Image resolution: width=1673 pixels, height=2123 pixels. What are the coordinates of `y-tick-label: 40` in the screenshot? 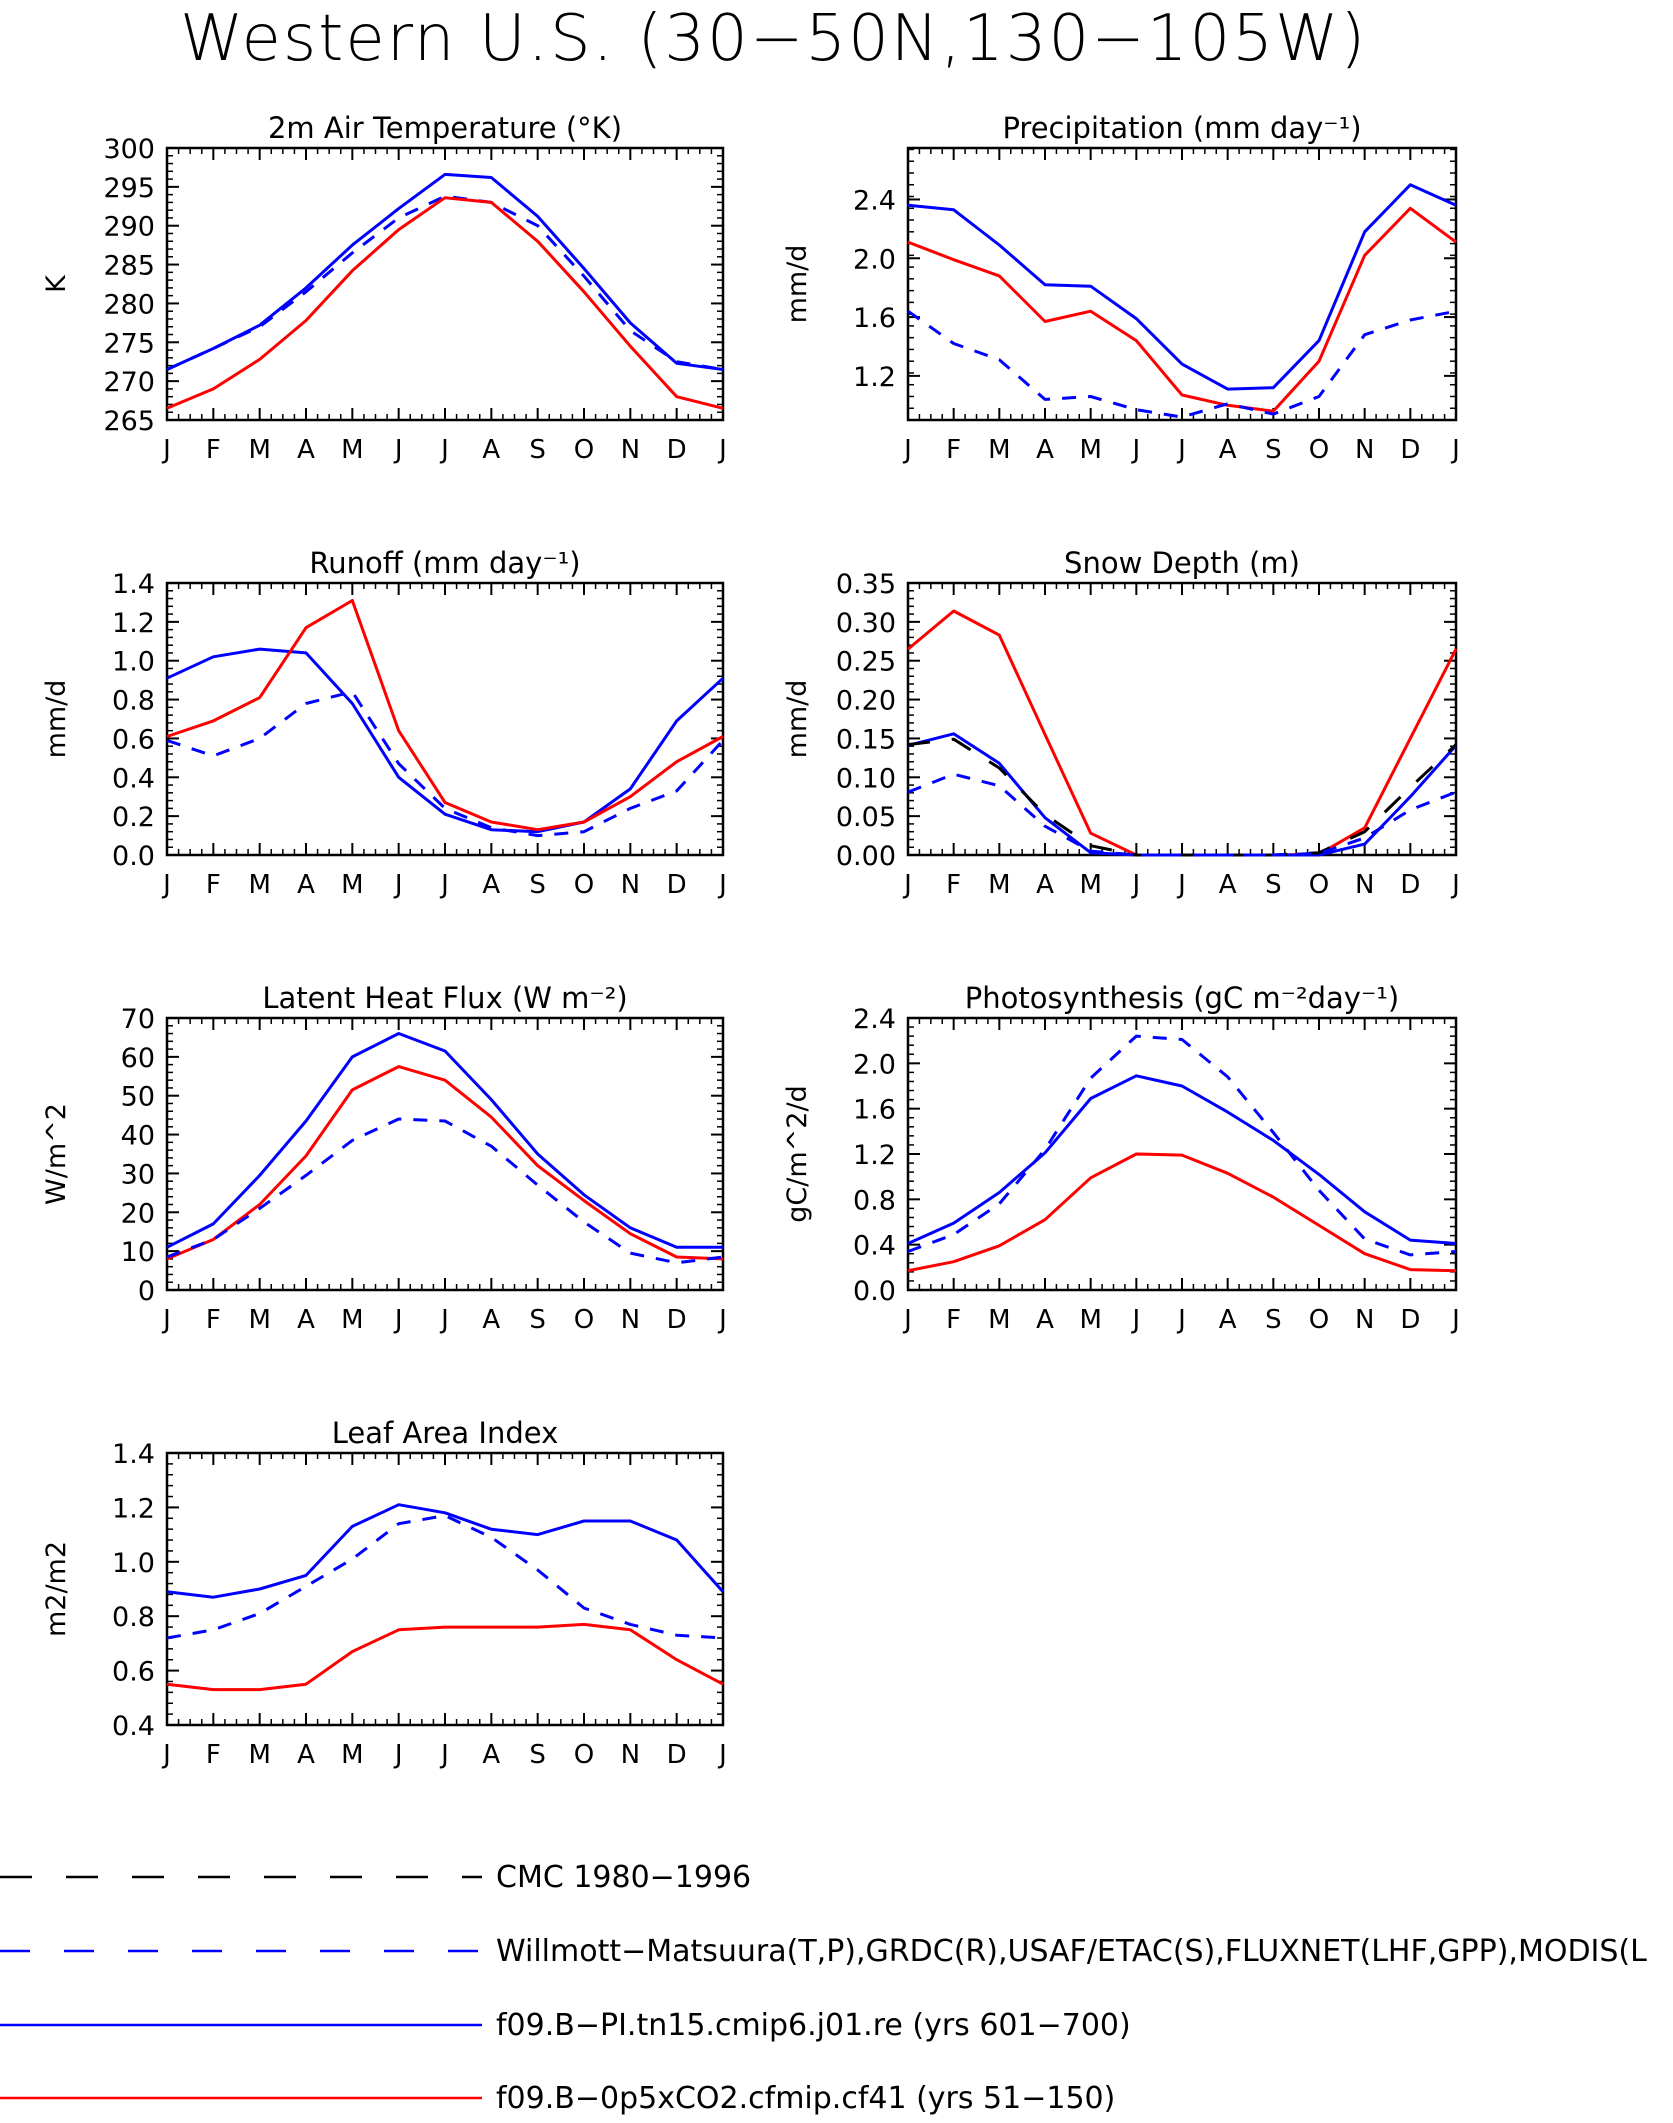 It's located at (138, 1136).